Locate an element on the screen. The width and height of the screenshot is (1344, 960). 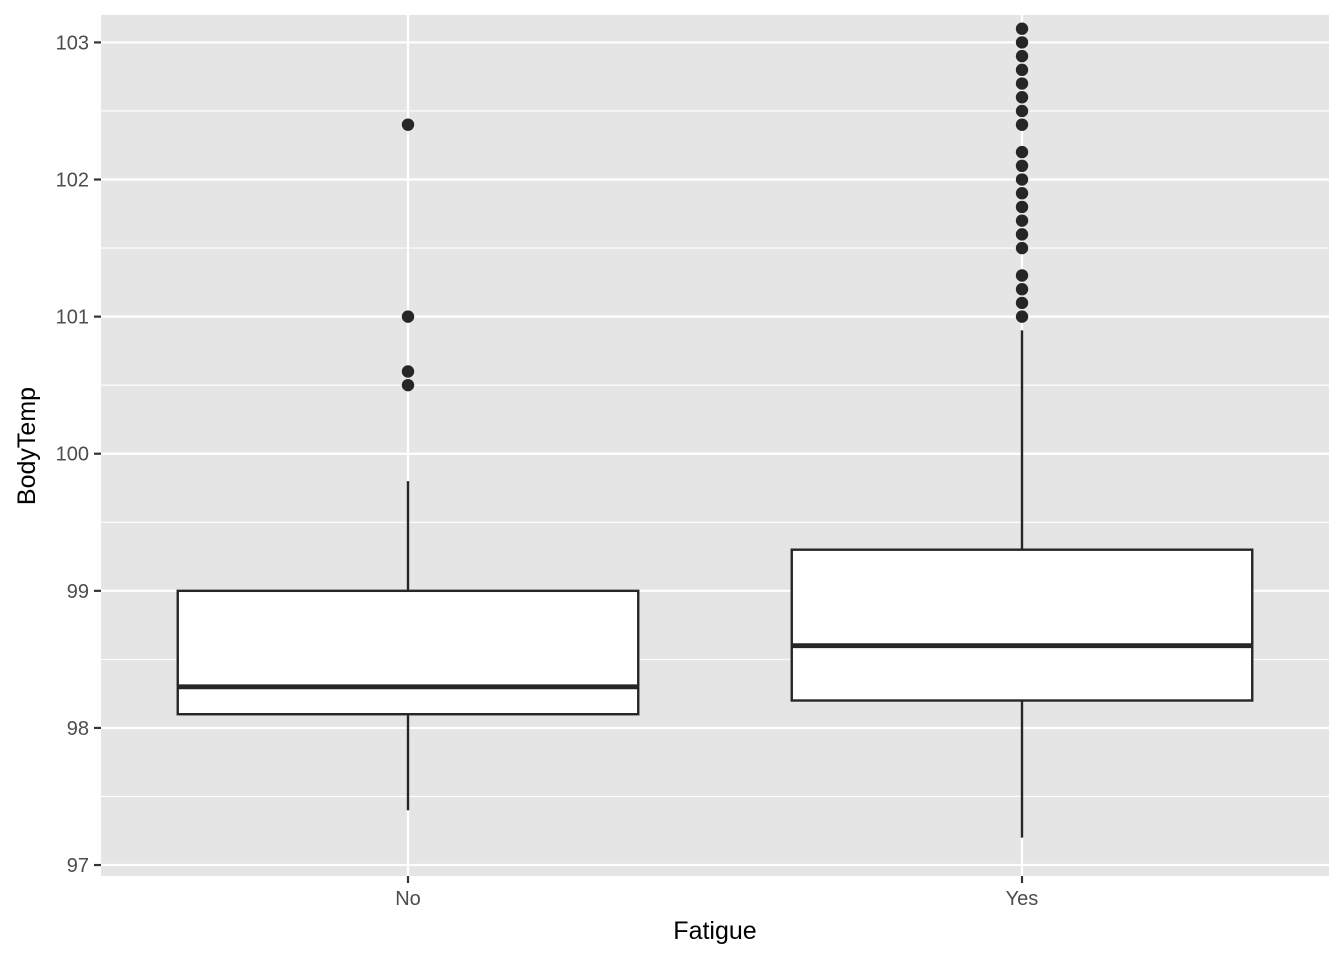
y-tick-label: 102 is located at coordinates (72, 181).